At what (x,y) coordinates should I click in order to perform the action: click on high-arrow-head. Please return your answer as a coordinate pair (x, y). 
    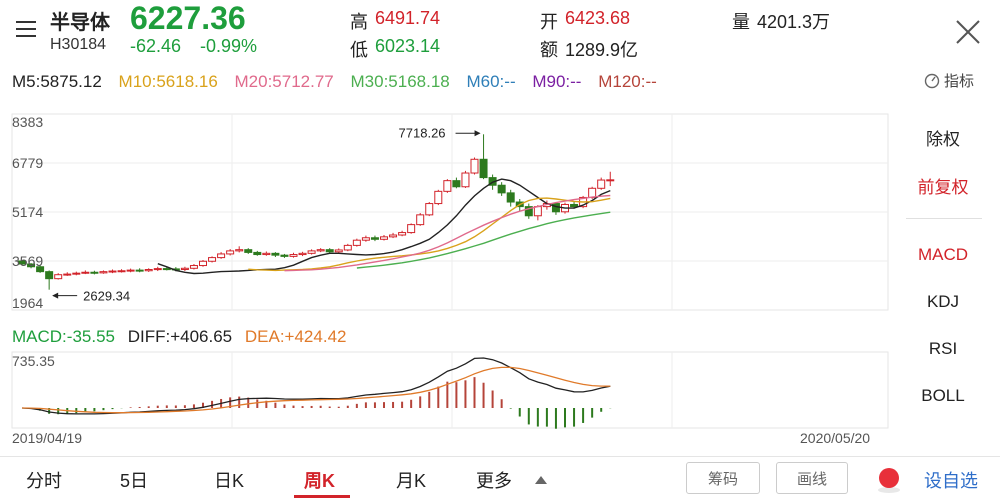
    Looking at the image, I should click on (477, 133).